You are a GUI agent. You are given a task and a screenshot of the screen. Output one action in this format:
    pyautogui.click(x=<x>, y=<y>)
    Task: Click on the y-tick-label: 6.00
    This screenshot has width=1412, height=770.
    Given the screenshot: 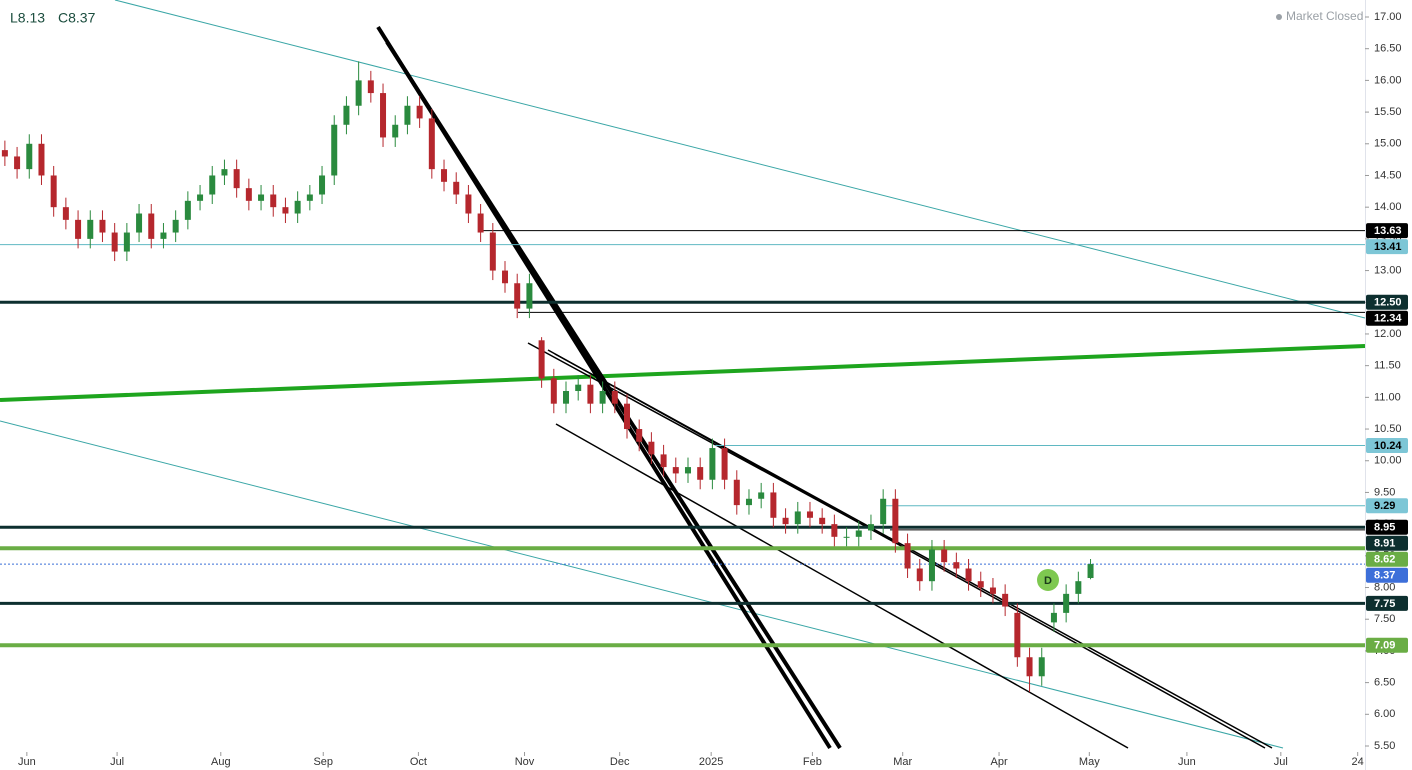 What is the action you would take?
    pyautogui.click(x=1384, y=714)
    